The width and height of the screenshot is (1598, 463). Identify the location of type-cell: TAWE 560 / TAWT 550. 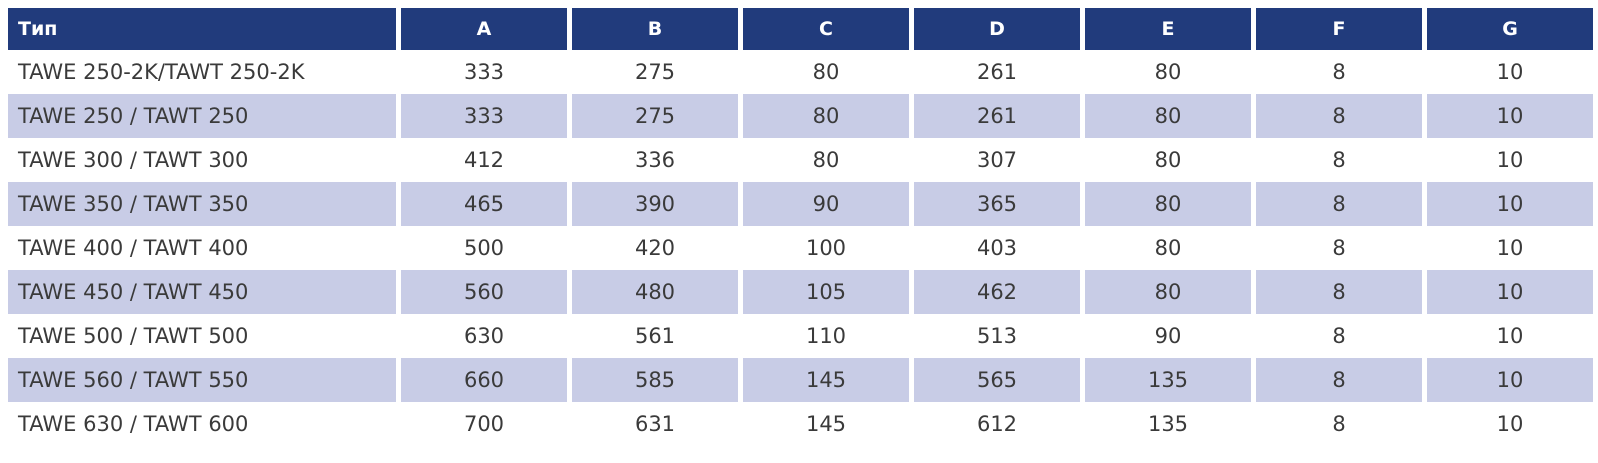
(202, 380).